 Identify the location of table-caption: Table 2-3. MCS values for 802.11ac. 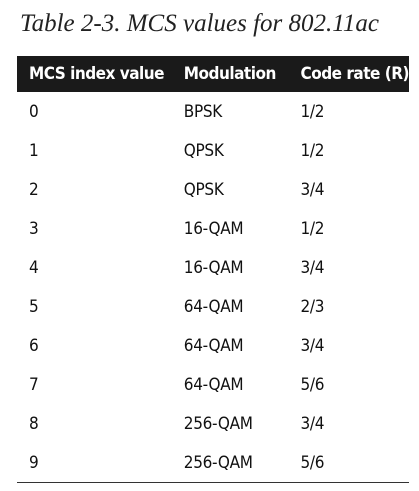
(200, 23).